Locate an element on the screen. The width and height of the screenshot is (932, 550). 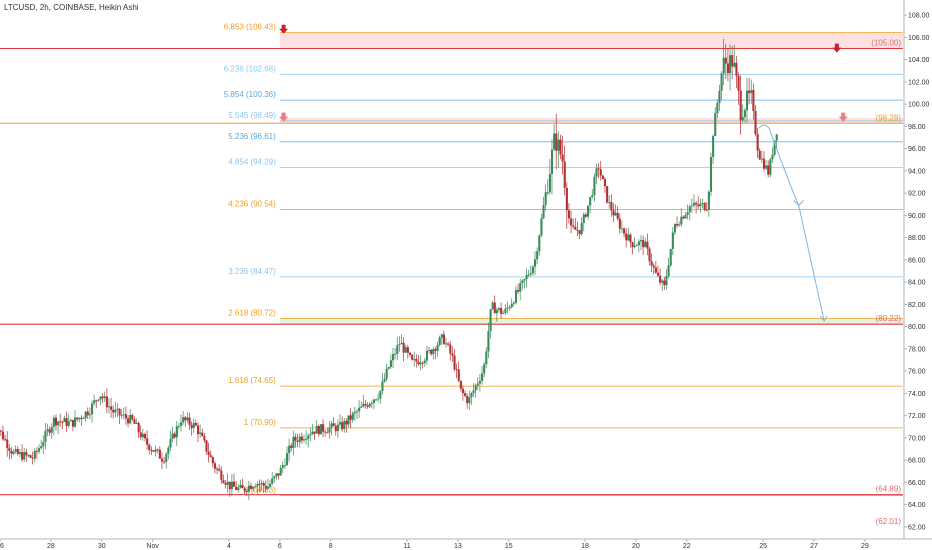
y-tick-label: 72.00 is located at coordinates (917, 416).